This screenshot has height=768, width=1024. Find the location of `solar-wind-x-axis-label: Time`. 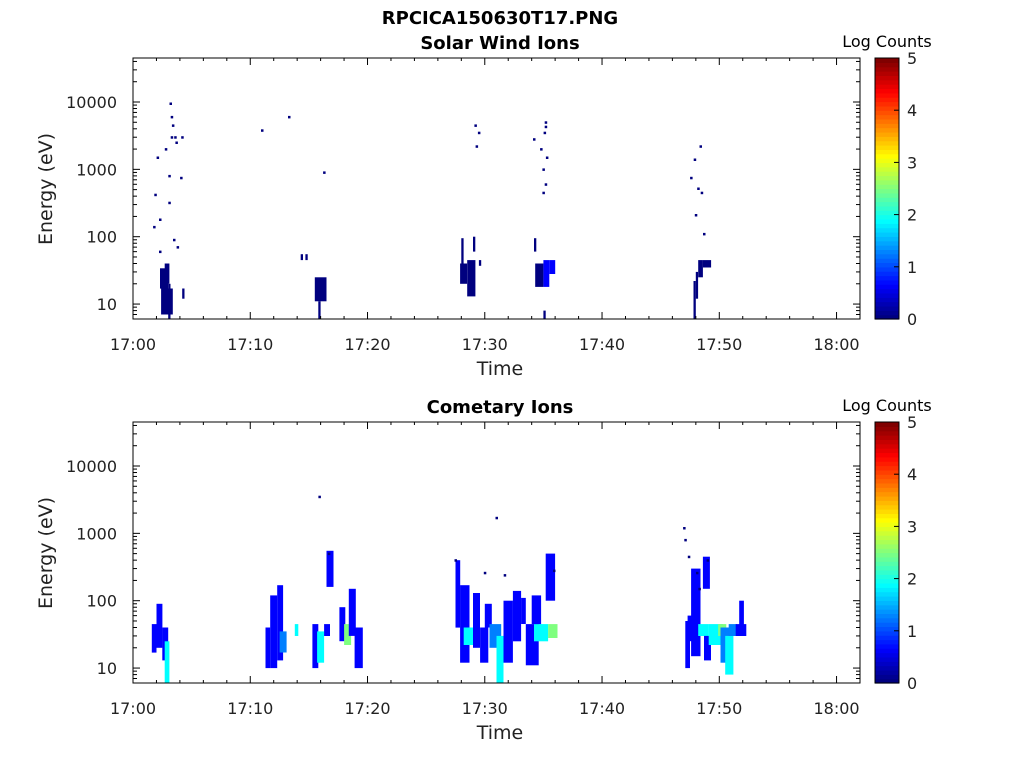

solar-wind-x-axis-label: Time is located at coordinates (500, 369).